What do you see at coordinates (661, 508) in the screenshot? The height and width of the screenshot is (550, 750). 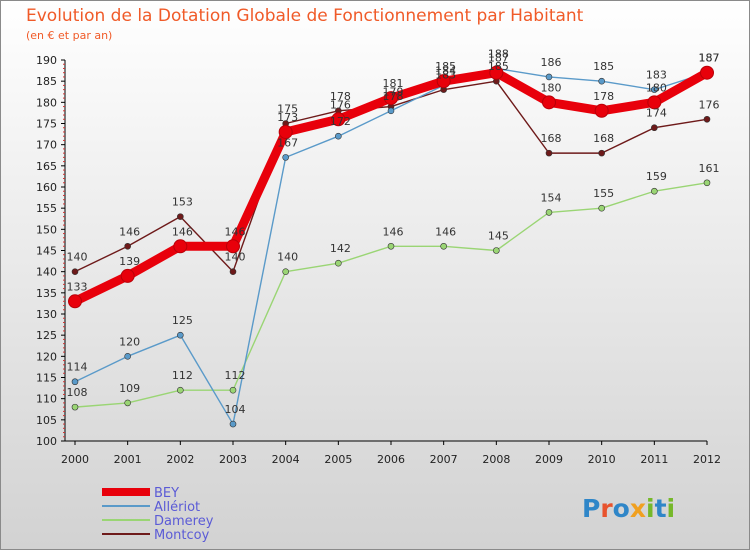 I see `logo-letter: t` at bounding box center [661, 508].